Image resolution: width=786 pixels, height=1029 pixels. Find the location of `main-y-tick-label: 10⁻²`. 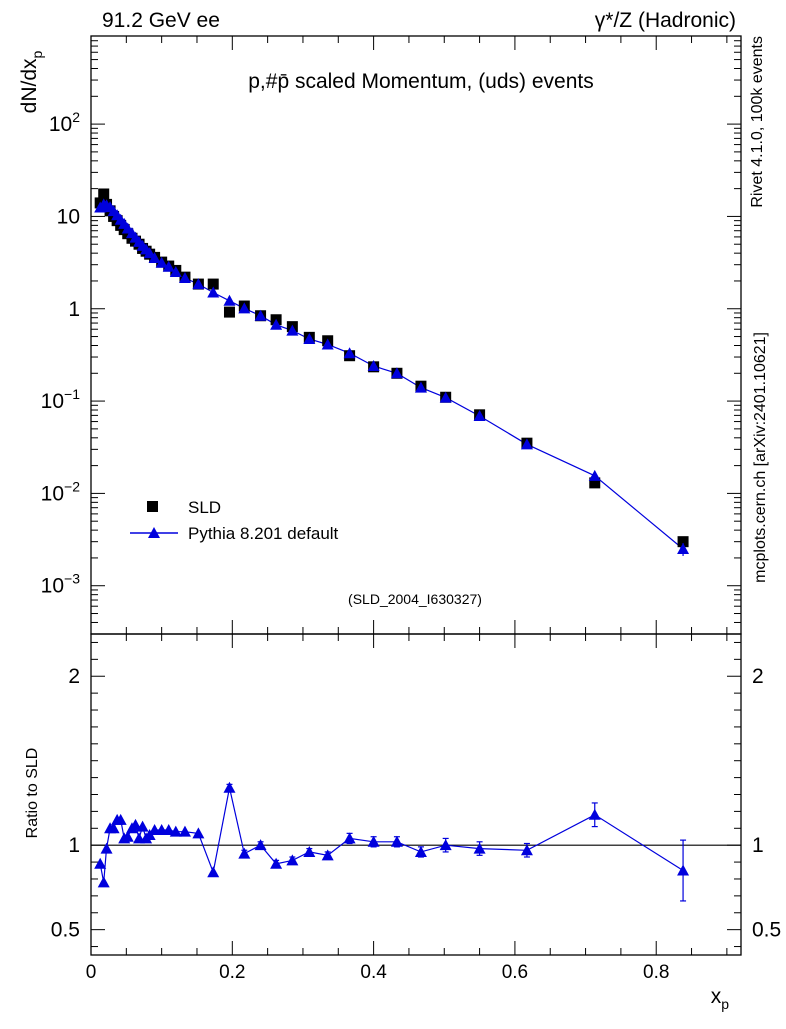

main-y-tick-label: 10⁻² is located at coordinates (61, 491).